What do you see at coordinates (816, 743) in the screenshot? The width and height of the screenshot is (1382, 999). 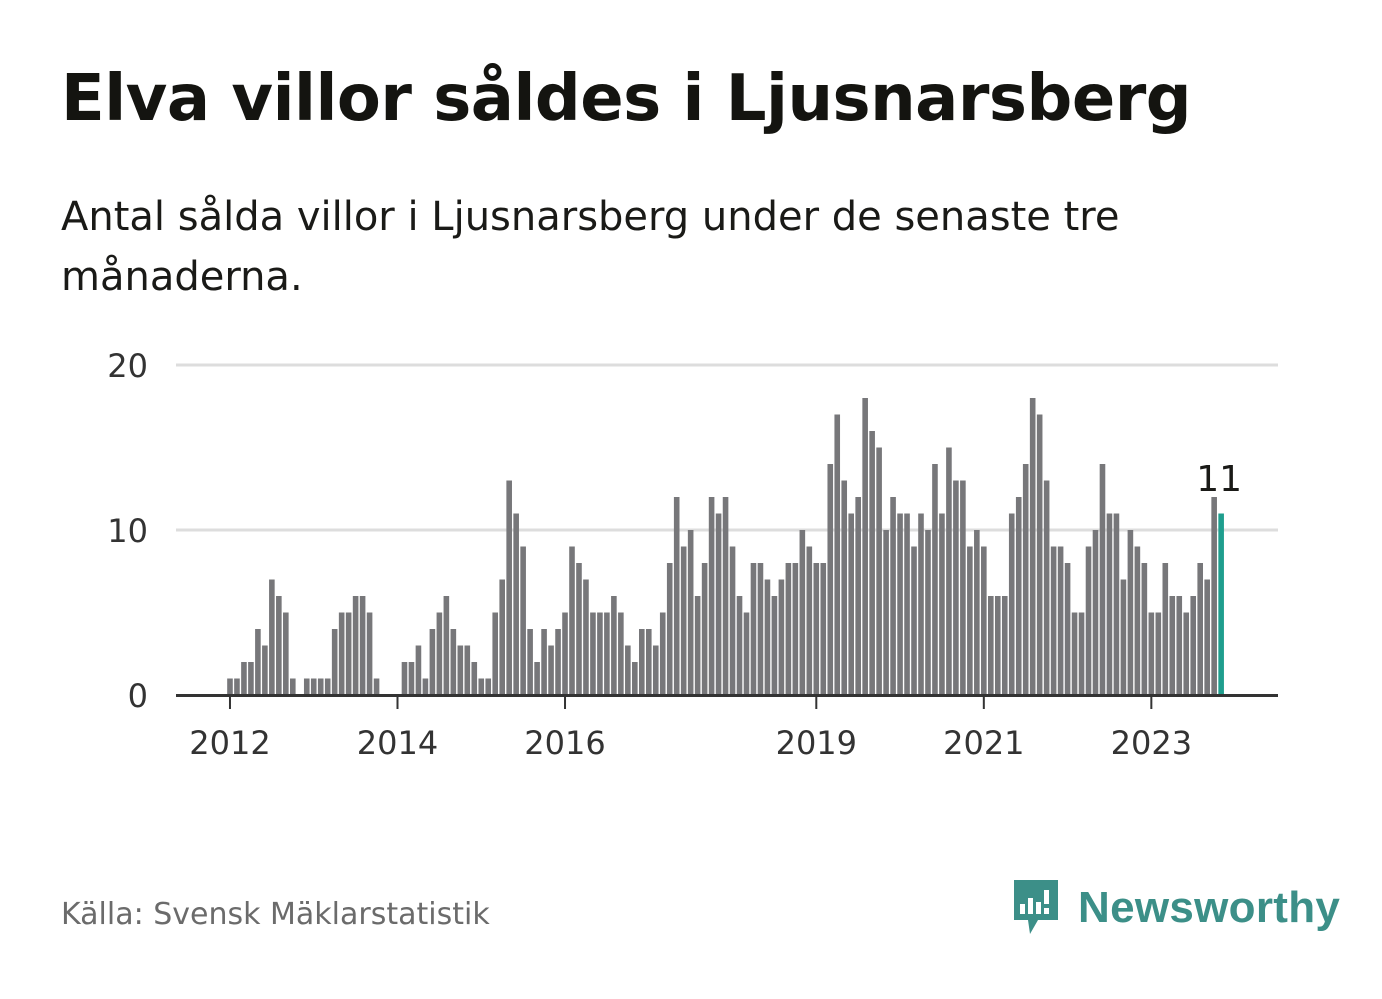 I see `x-tick-label: 2019` at bounding box center [816, 743].